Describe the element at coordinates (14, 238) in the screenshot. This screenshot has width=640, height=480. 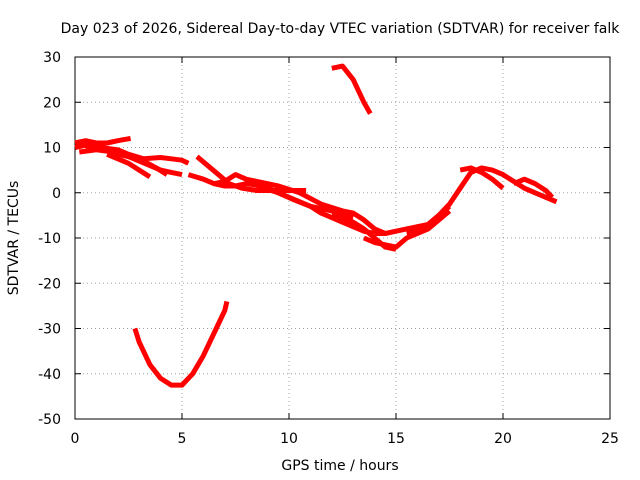
I see `y-axis-label: SDTVAR / TECUs` at that location.